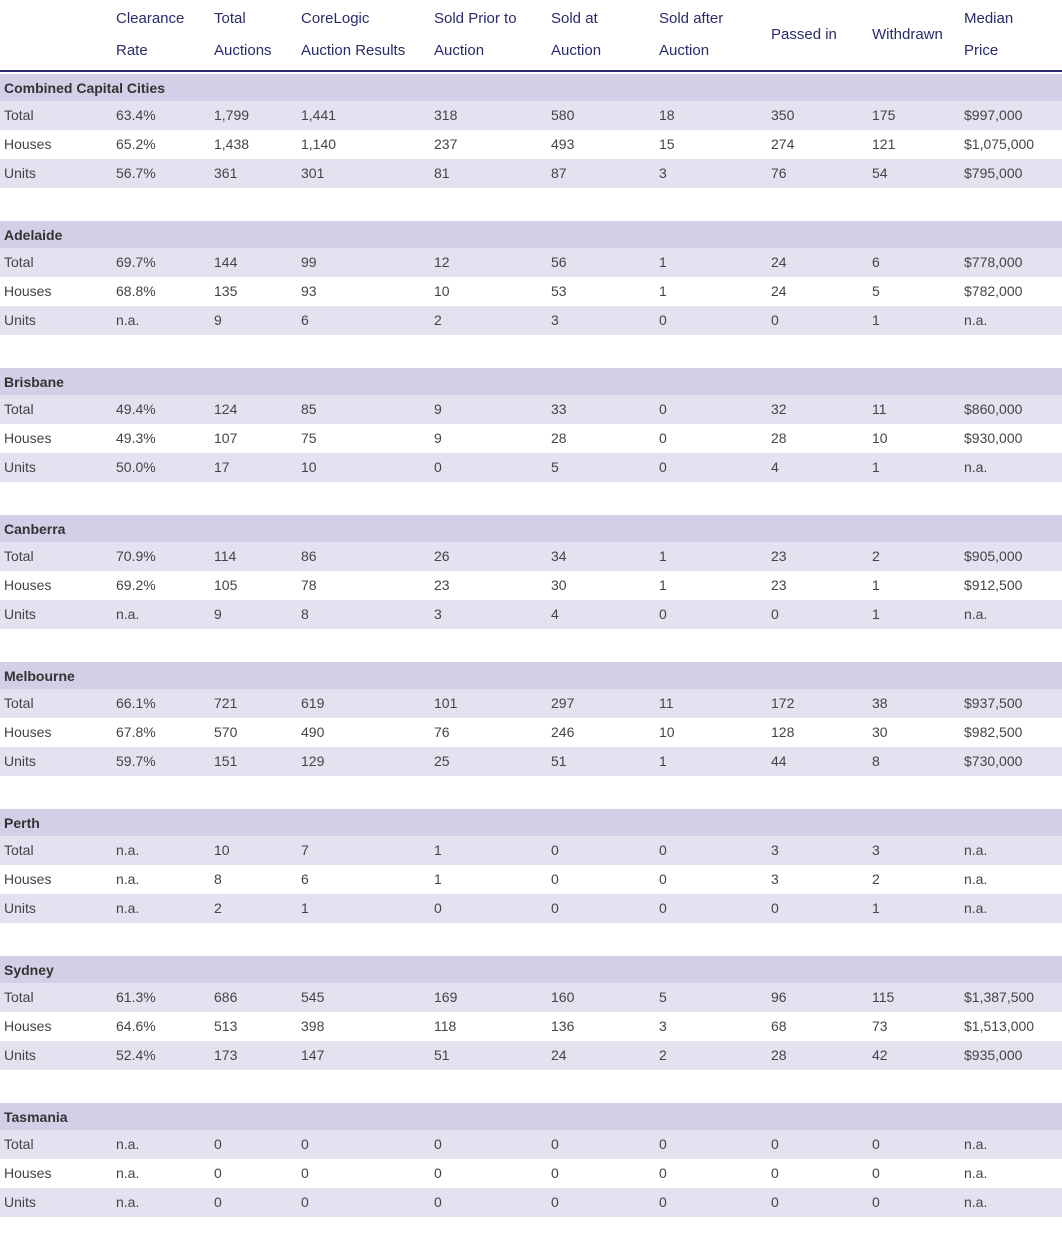 The image size is (1062, 1248). What do you see at coordinates (136, 1026) in the screenshot?
I see `table-cell: 64.6%` at bounding box center [136, 1026].